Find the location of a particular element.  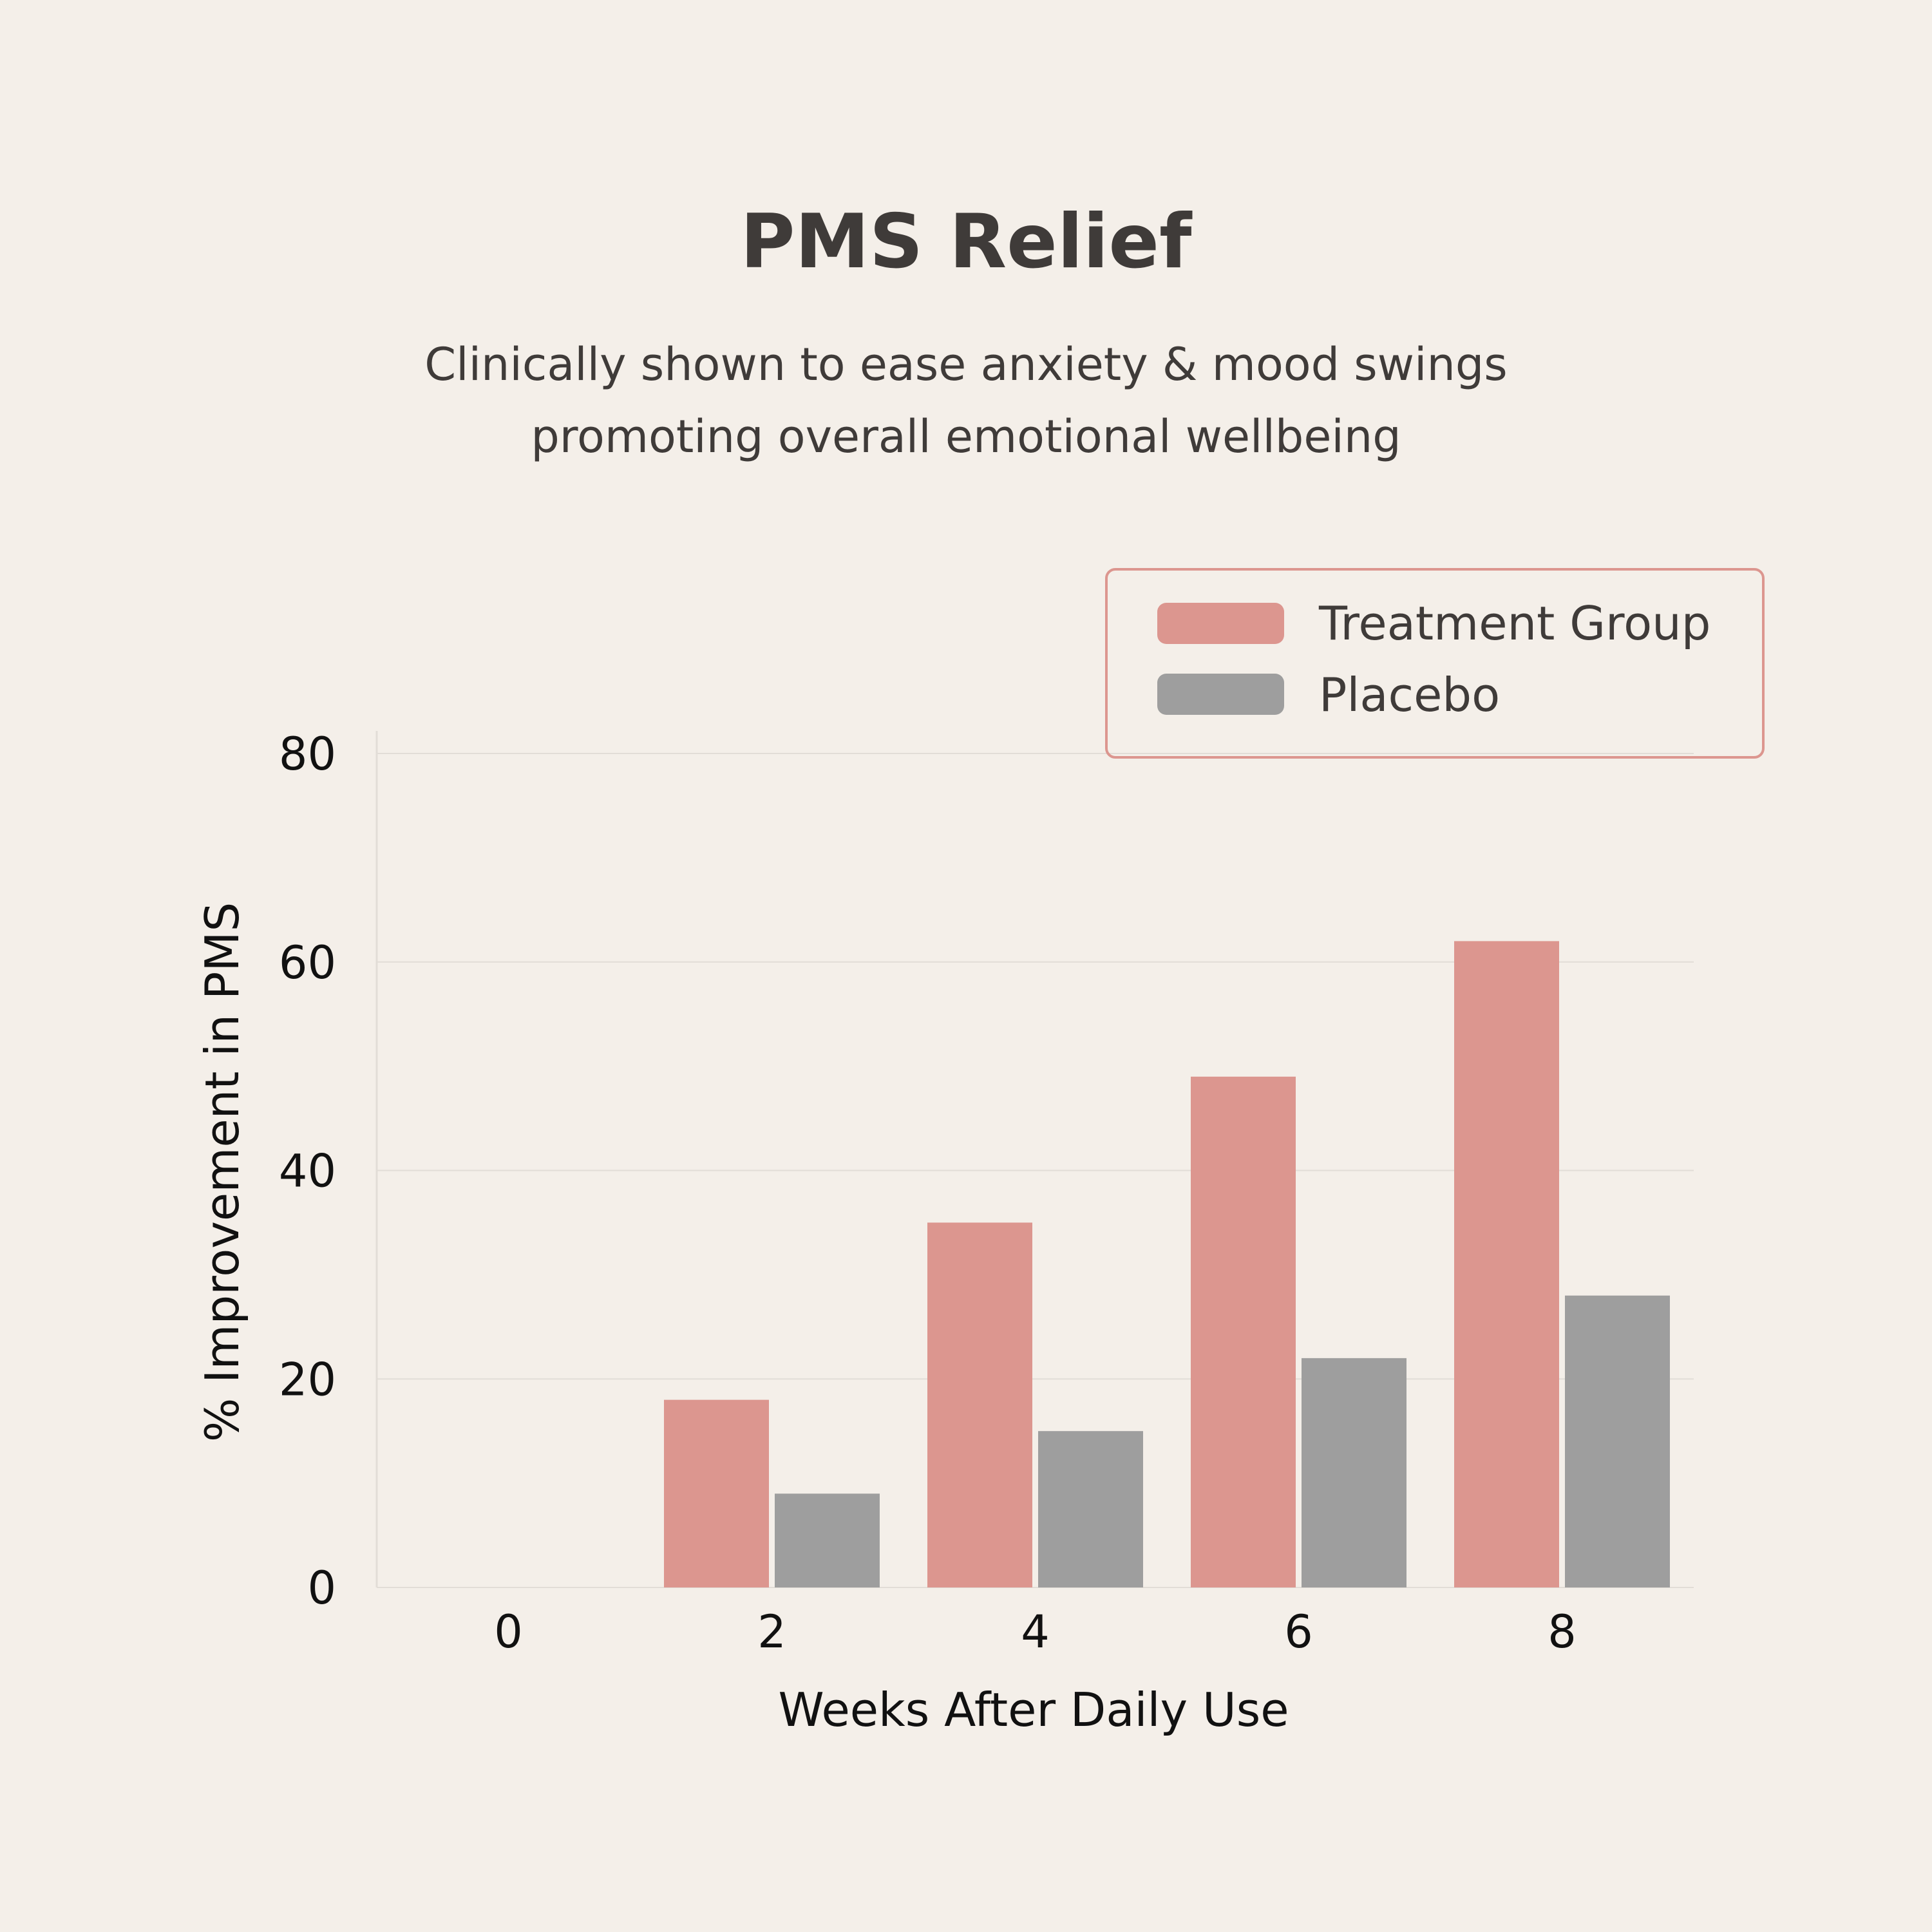

x-tick-label: 8 is located at coordinates (1562, 1632).